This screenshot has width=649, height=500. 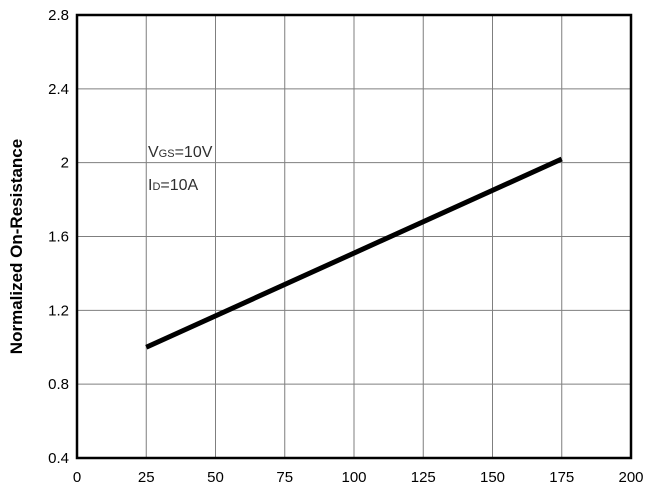 I want to click on condition-annotation: VGS=10V, so click(x=180, y=152).